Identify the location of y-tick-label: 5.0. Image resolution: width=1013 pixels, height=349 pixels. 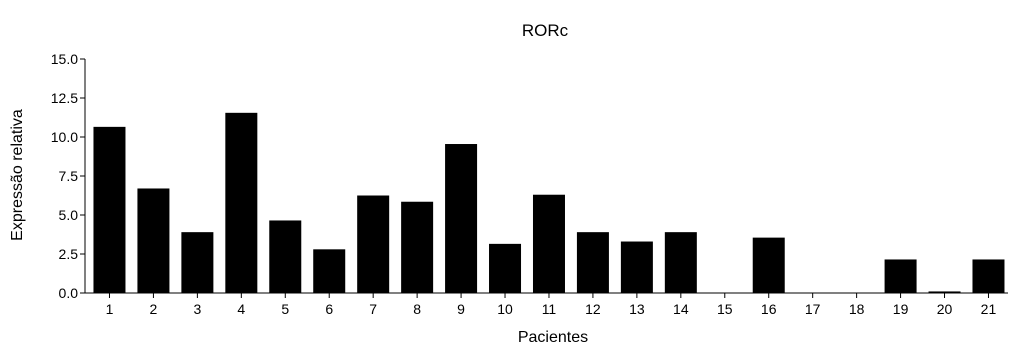
(69, 215).